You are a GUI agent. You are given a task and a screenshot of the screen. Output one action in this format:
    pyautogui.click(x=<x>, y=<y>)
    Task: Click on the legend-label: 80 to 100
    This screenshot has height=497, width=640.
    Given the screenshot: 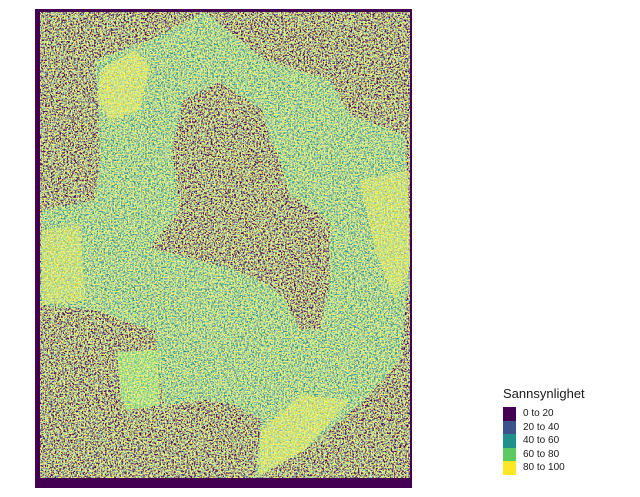 What is the action you would take?
    pyautogui.click(x=544, y=468)
    